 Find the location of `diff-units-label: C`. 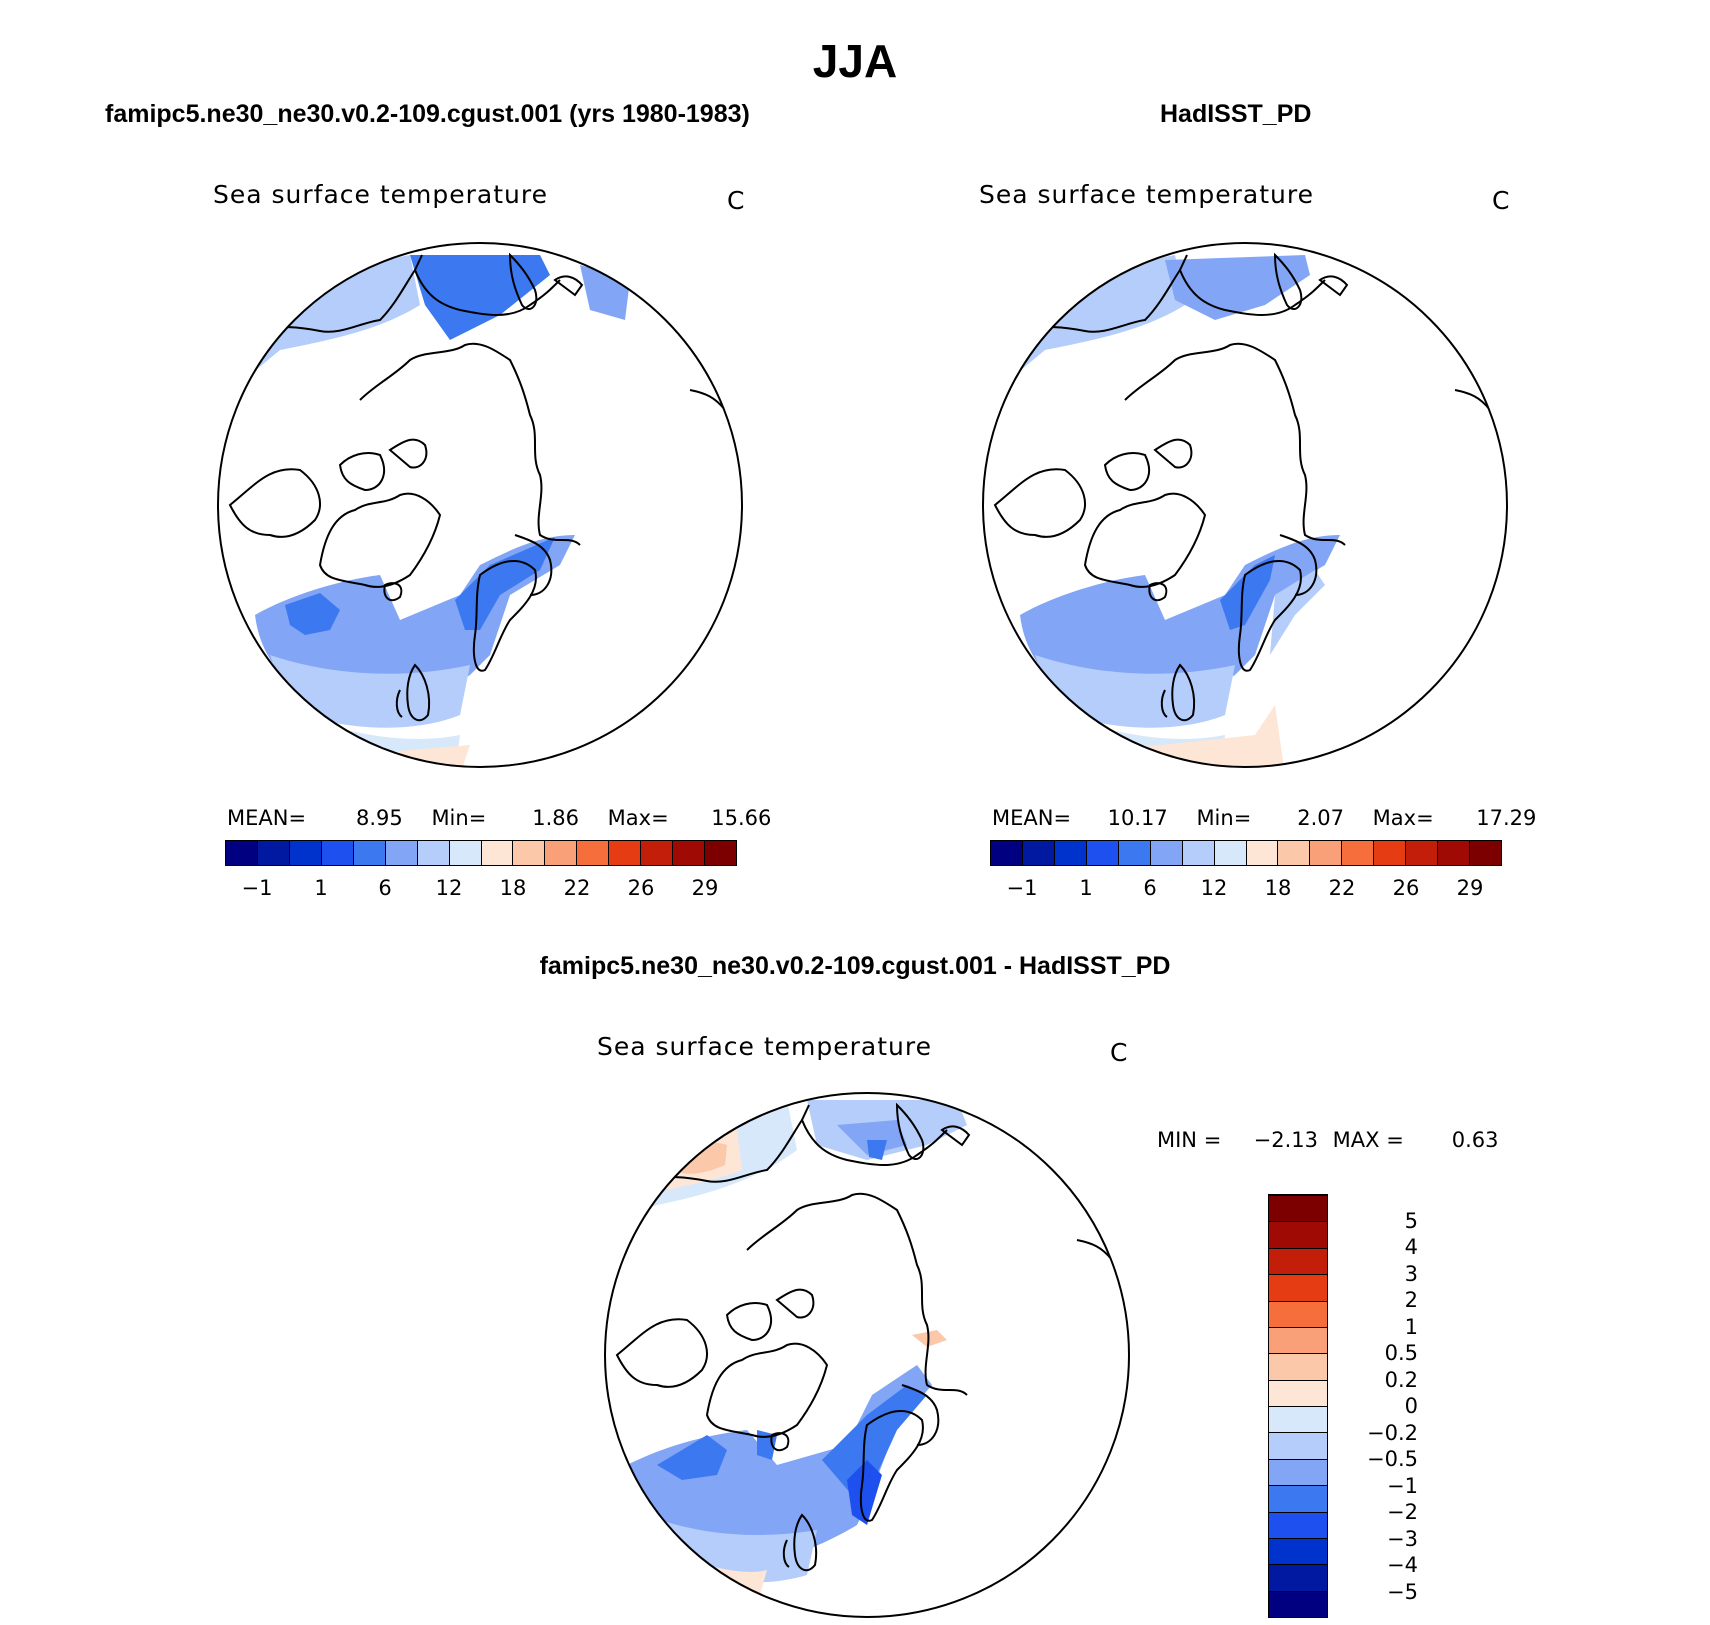

diff-units-label: C is located at coordinates (1119, 1052).